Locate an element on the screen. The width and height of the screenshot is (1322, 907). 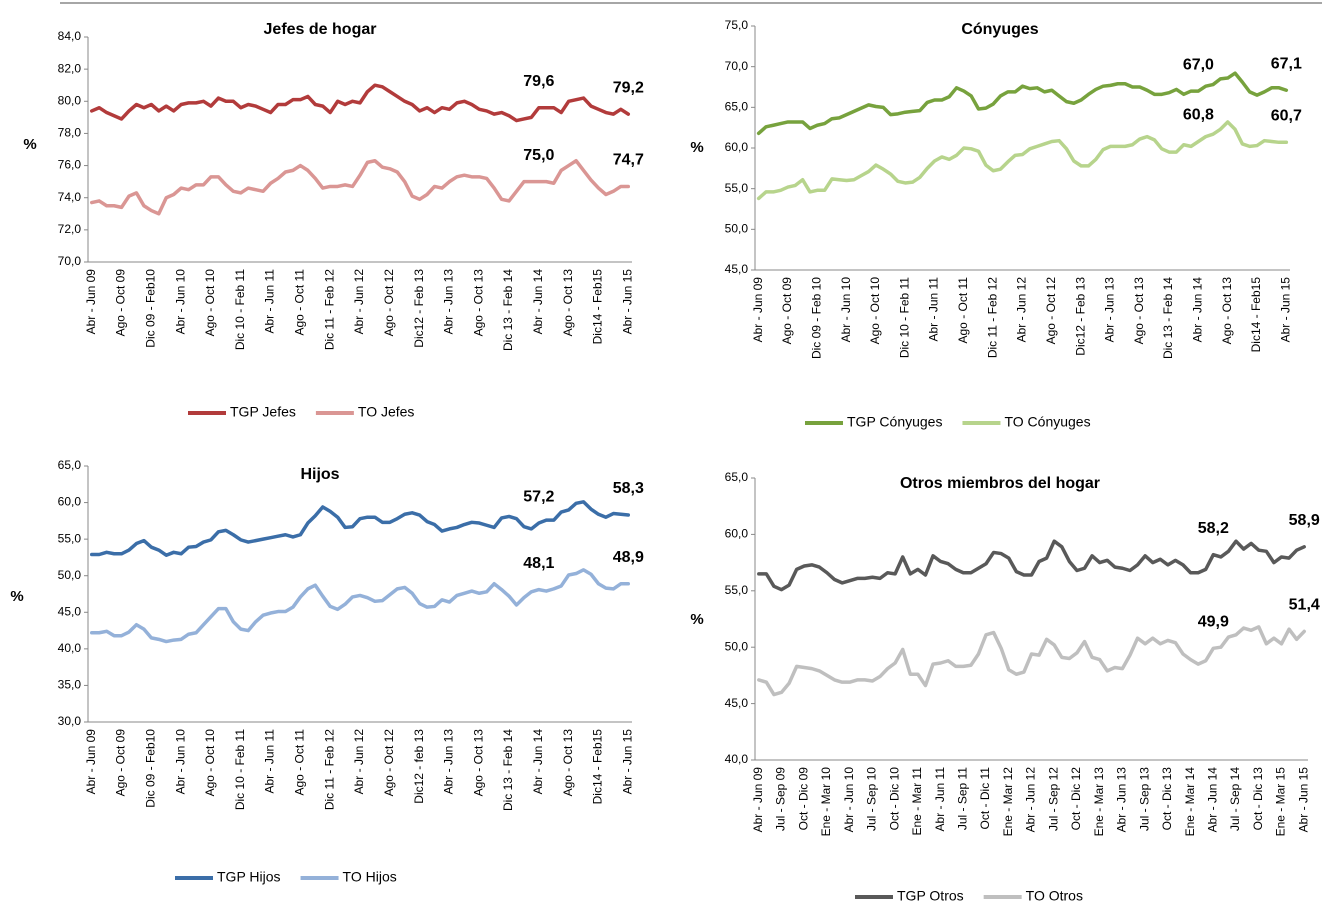
chart-title: Cónyuges is located at coordinates (999, 29).